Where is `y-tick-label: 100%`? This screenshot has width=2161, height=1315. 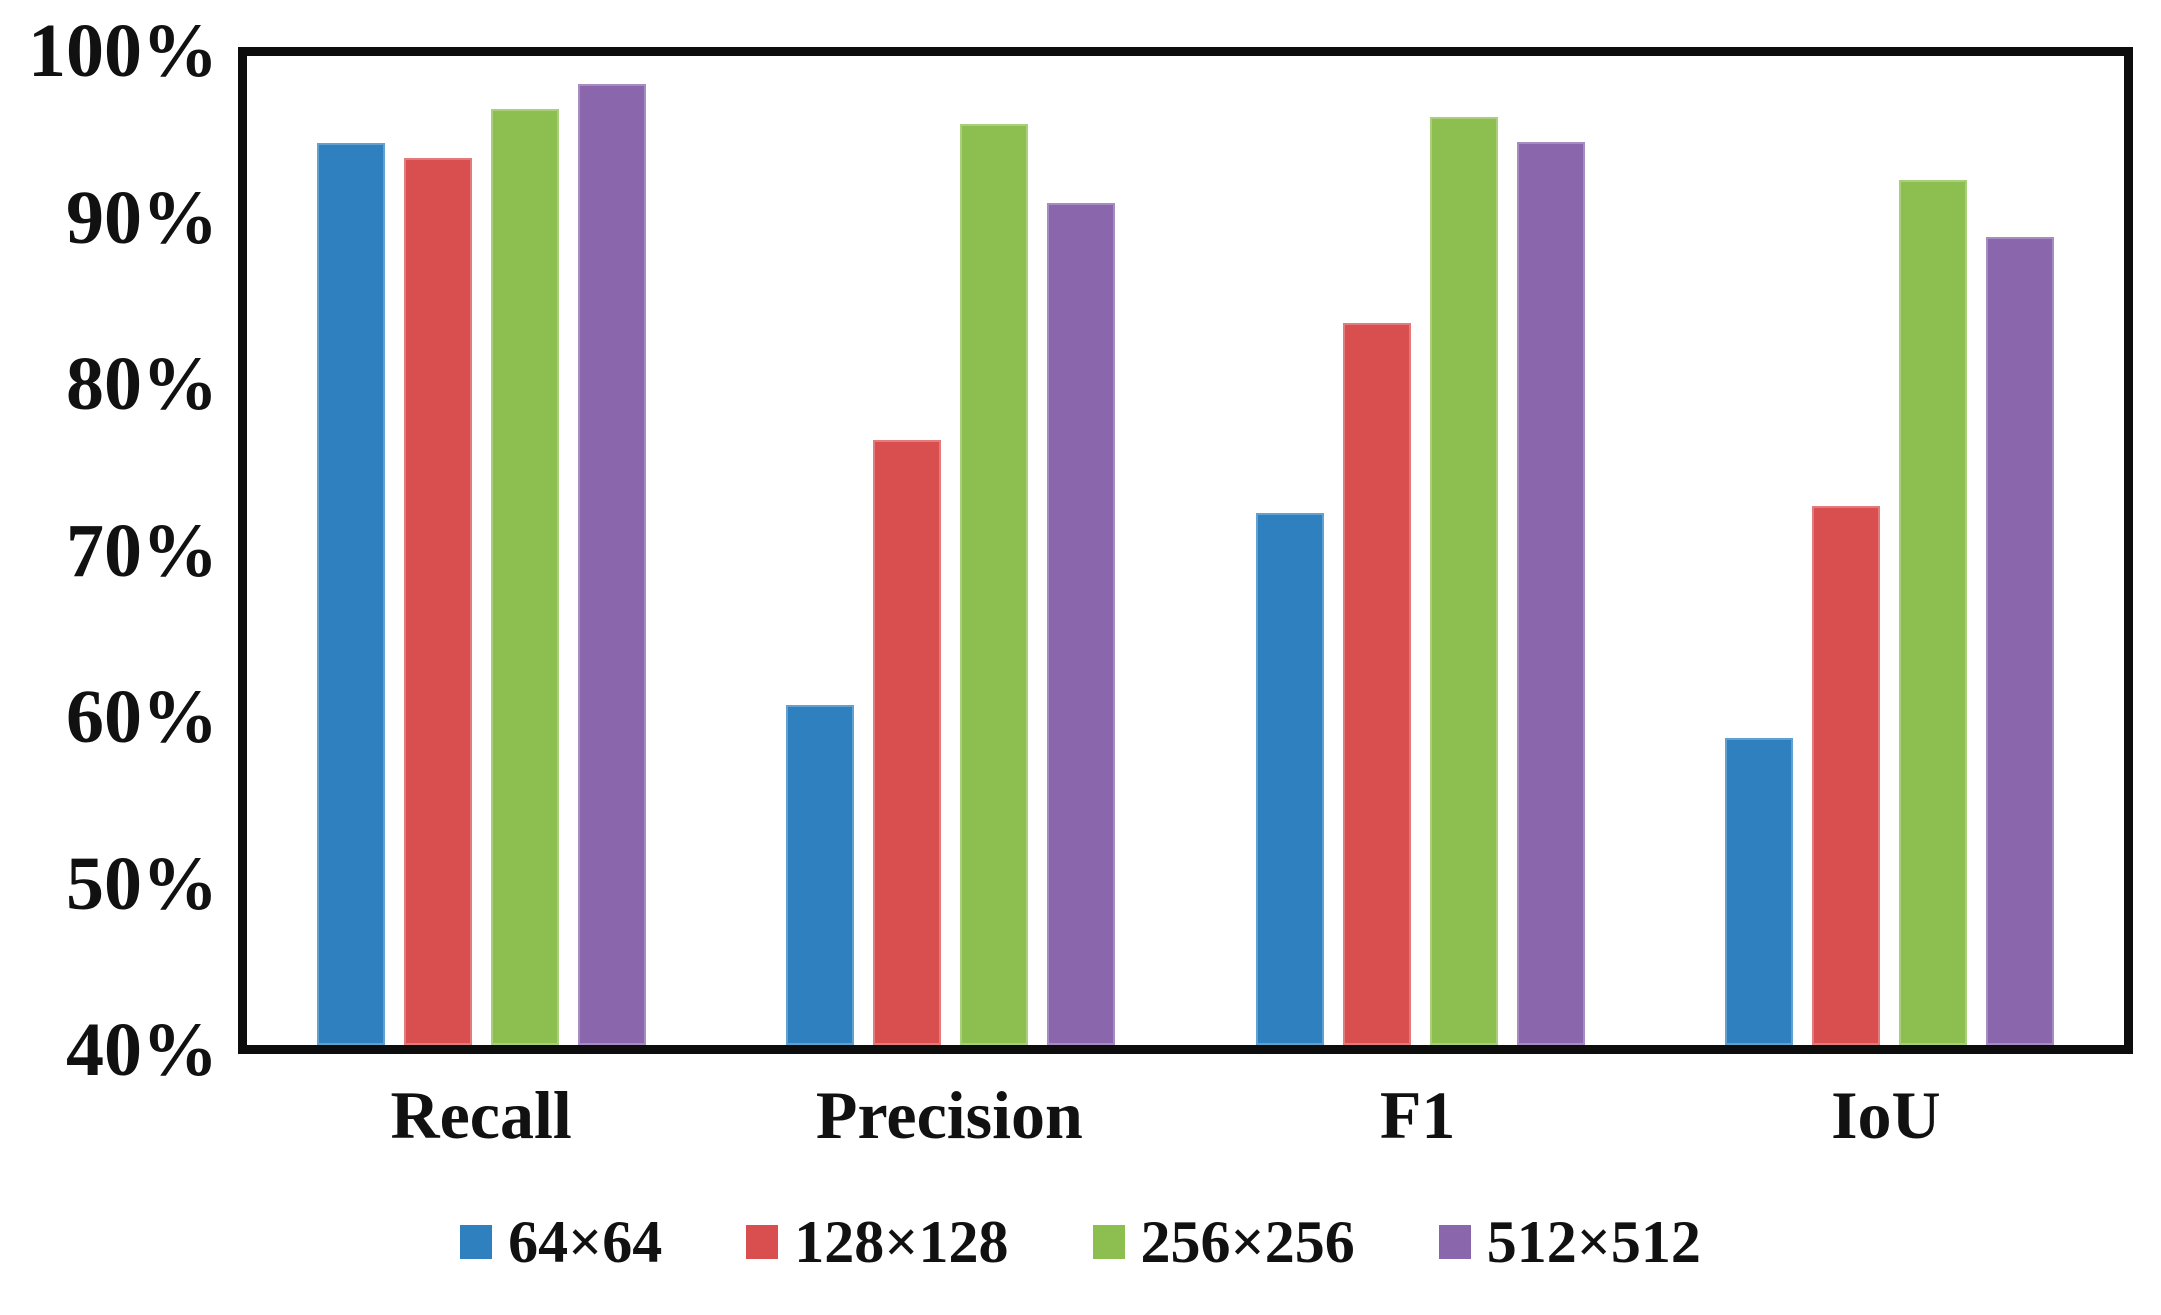
y-tick-label: 100% is located at coordinates (123, 51).